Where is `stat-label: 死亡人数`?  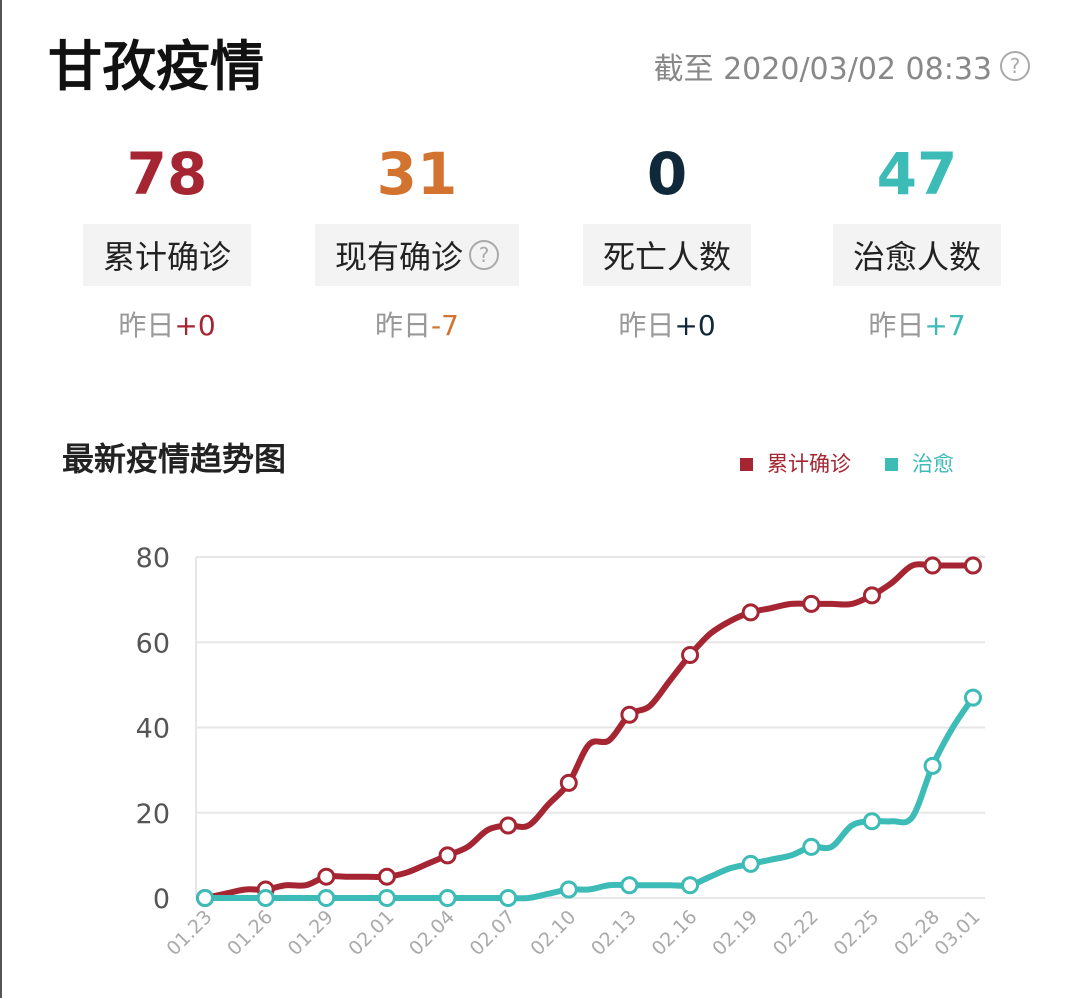 stat-label: 死亡人数 is located at coordinates (666, 255).